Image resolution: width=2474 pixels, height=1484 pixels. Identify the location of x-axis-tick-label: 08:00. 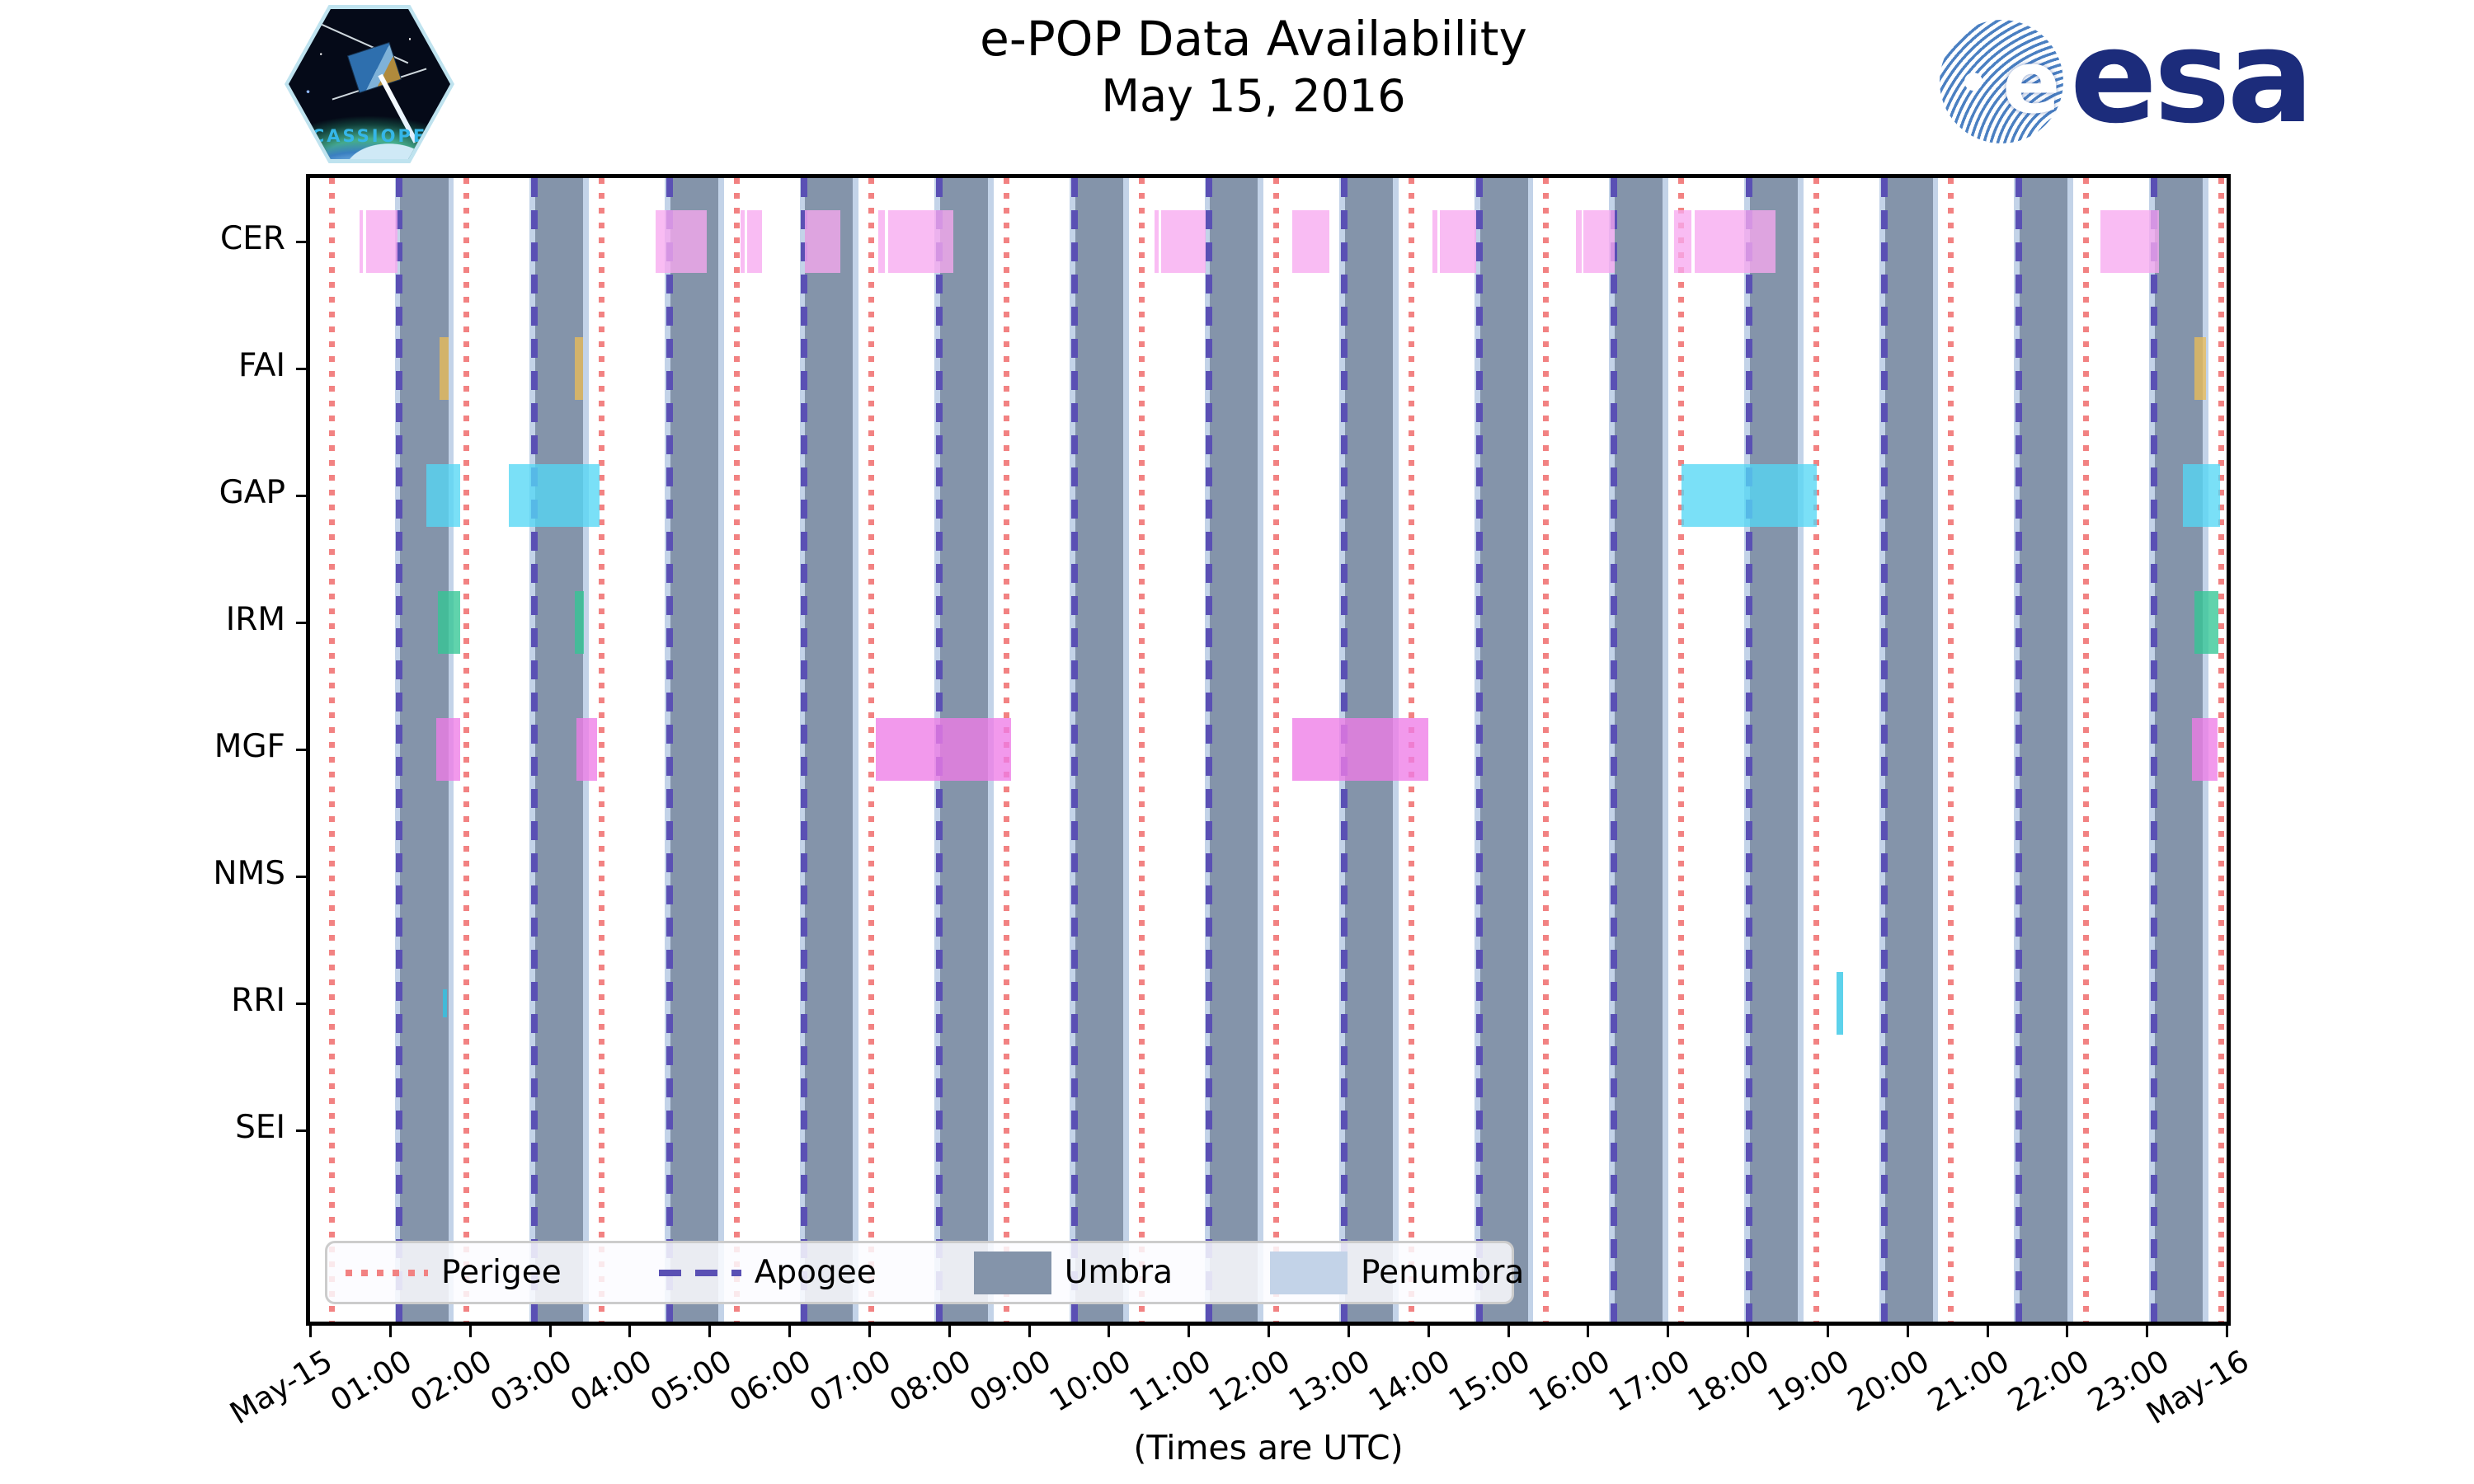
(930, 1381).